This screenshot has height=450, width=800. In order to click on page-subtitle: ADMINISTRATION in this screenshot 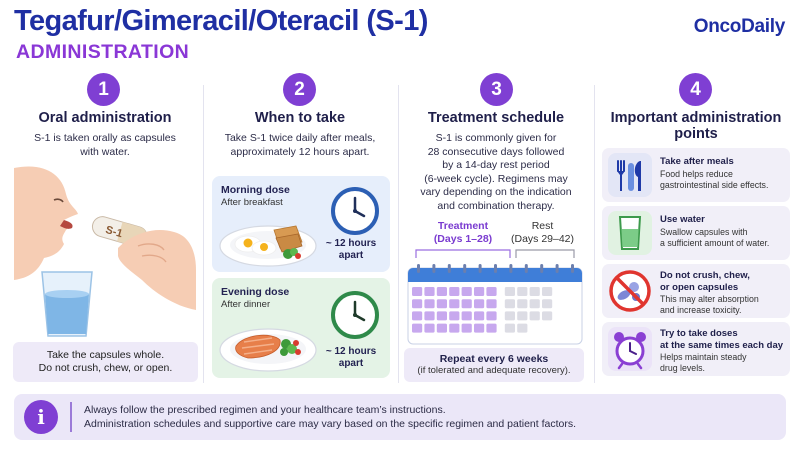, I will do `click(103, 52)`.